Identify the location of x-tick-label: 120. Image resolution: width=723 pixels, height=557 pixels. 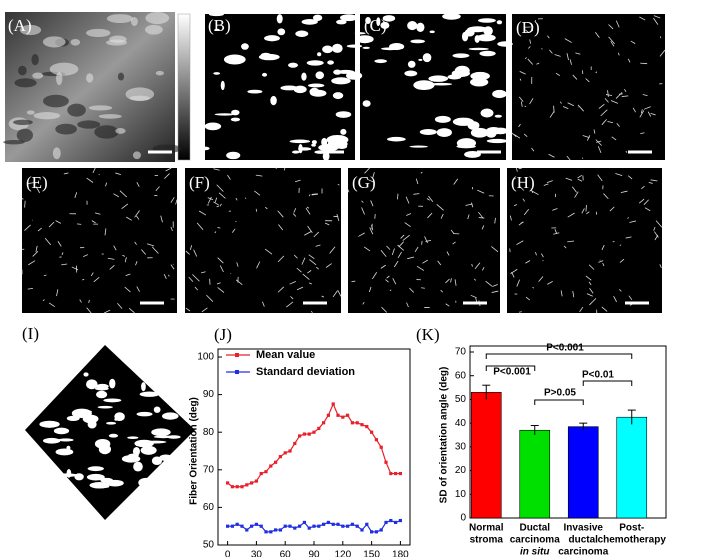
(342, 553).